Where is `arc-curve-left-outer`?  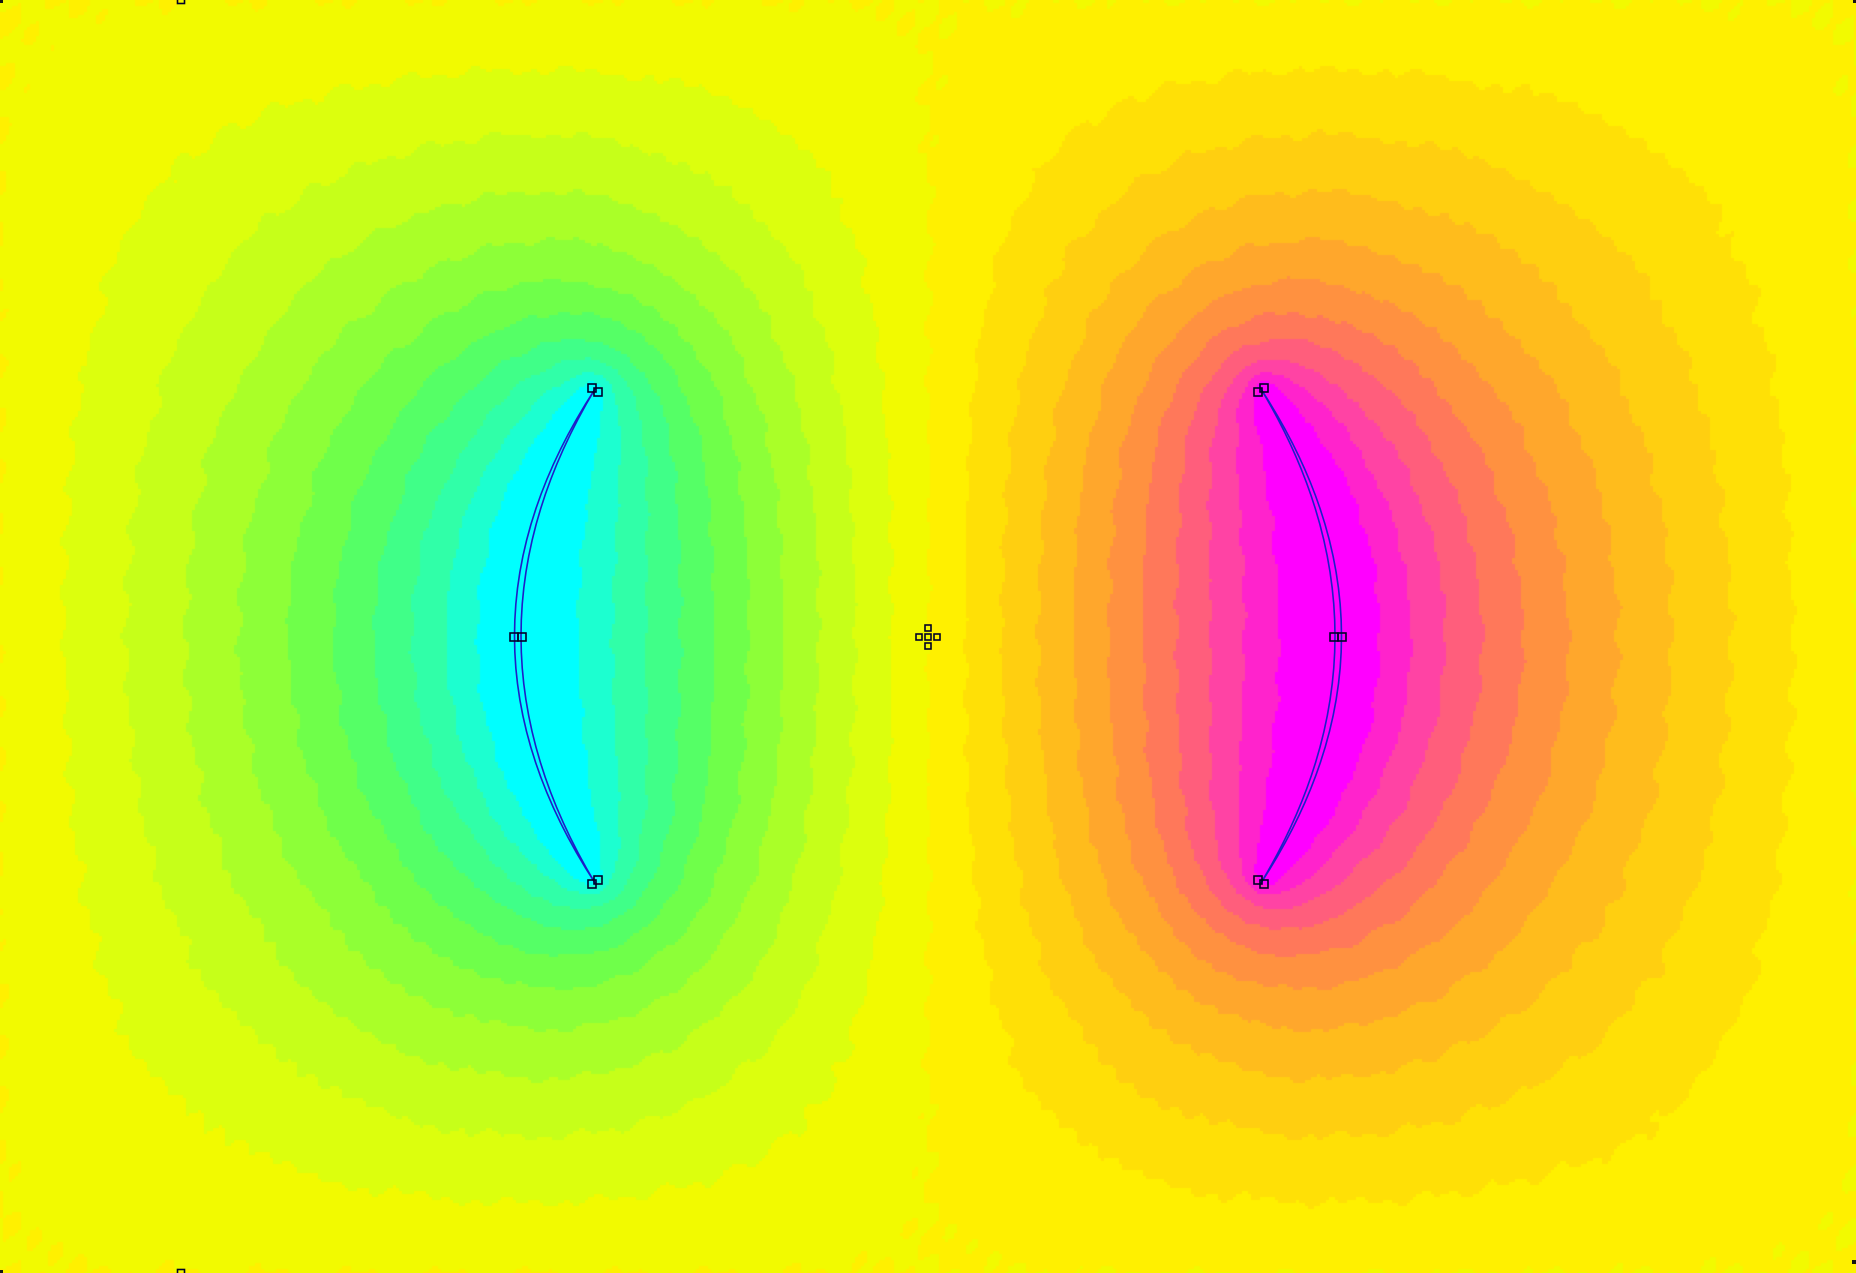 arc-curve-left-outer is located at coordinates (554, 636).